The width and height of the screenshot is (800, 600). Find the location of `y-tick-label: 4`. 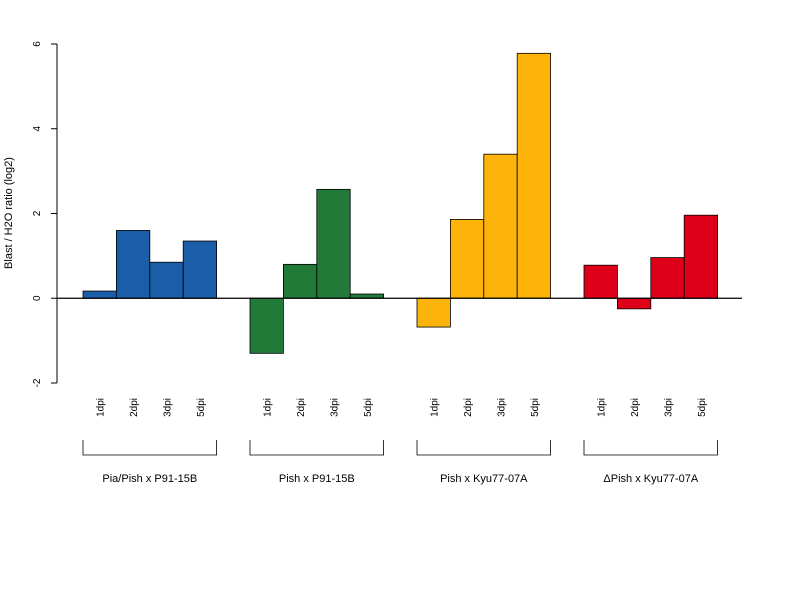

y-tick-label: 4 is located at coordinates (37, 129).